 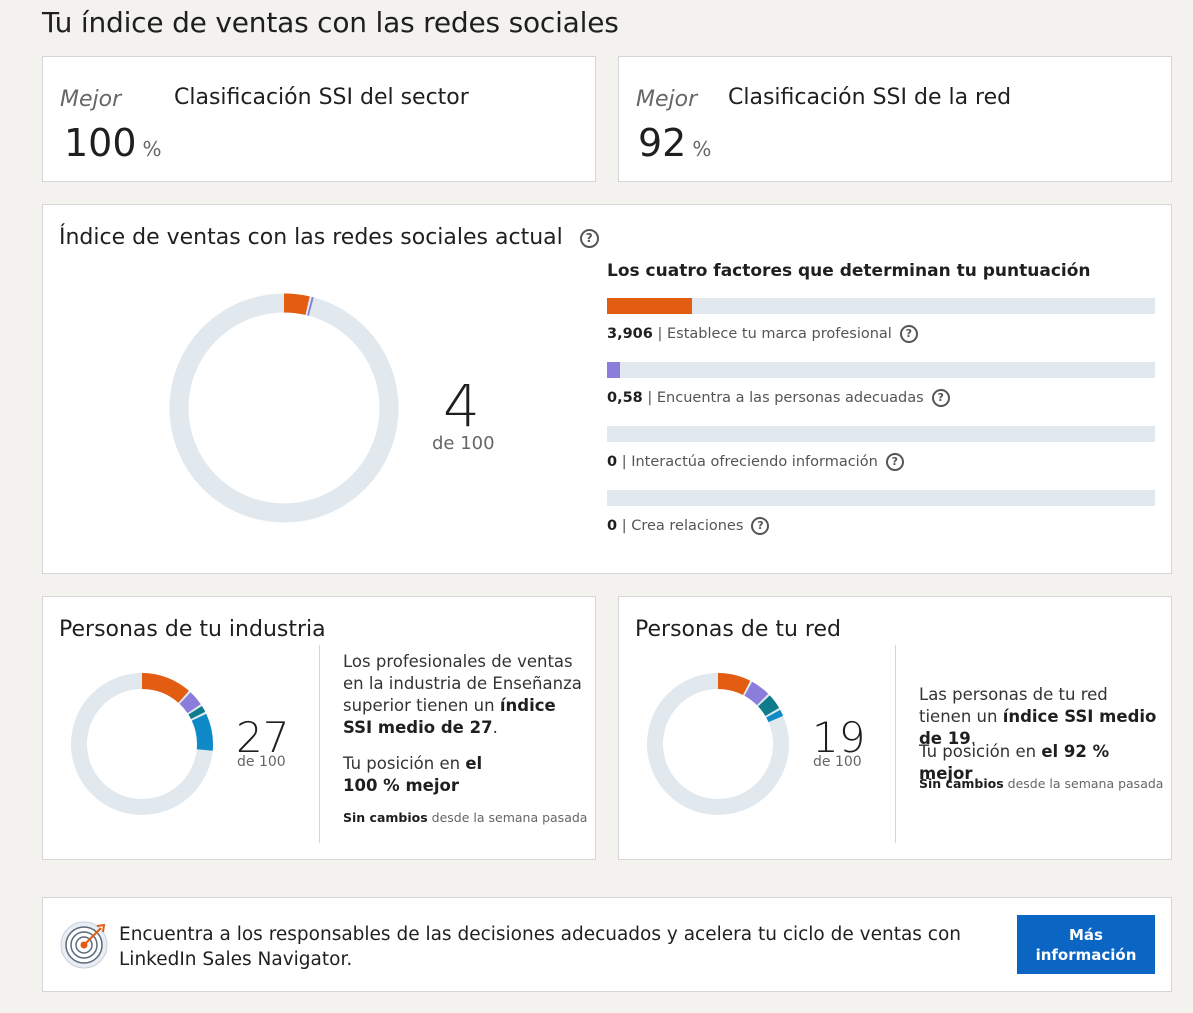 I want to click on sector-rank-unit: %, so click(x=152, y=149).